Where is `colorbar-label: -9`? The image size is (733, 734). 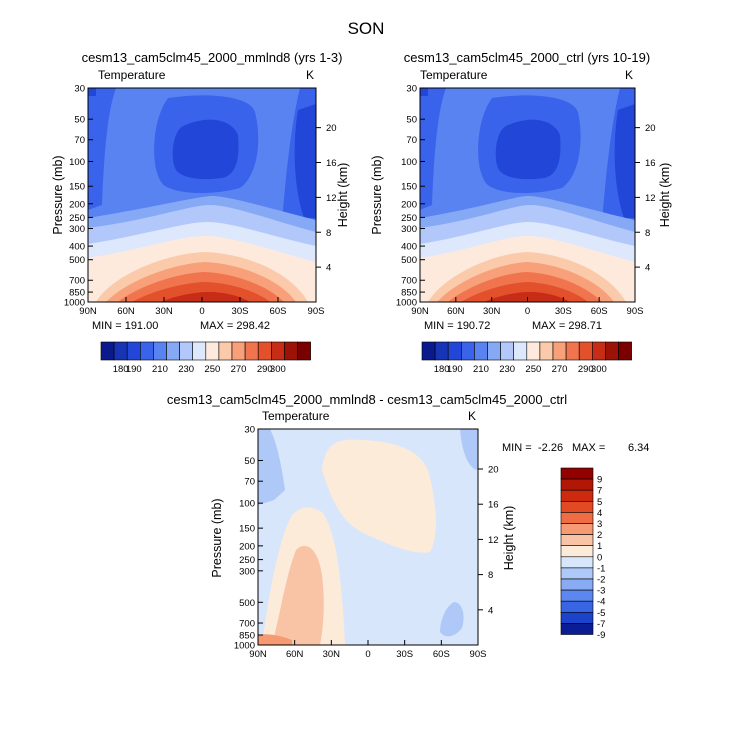
colorbar-label: -9 is located at coordinates (601, 635).